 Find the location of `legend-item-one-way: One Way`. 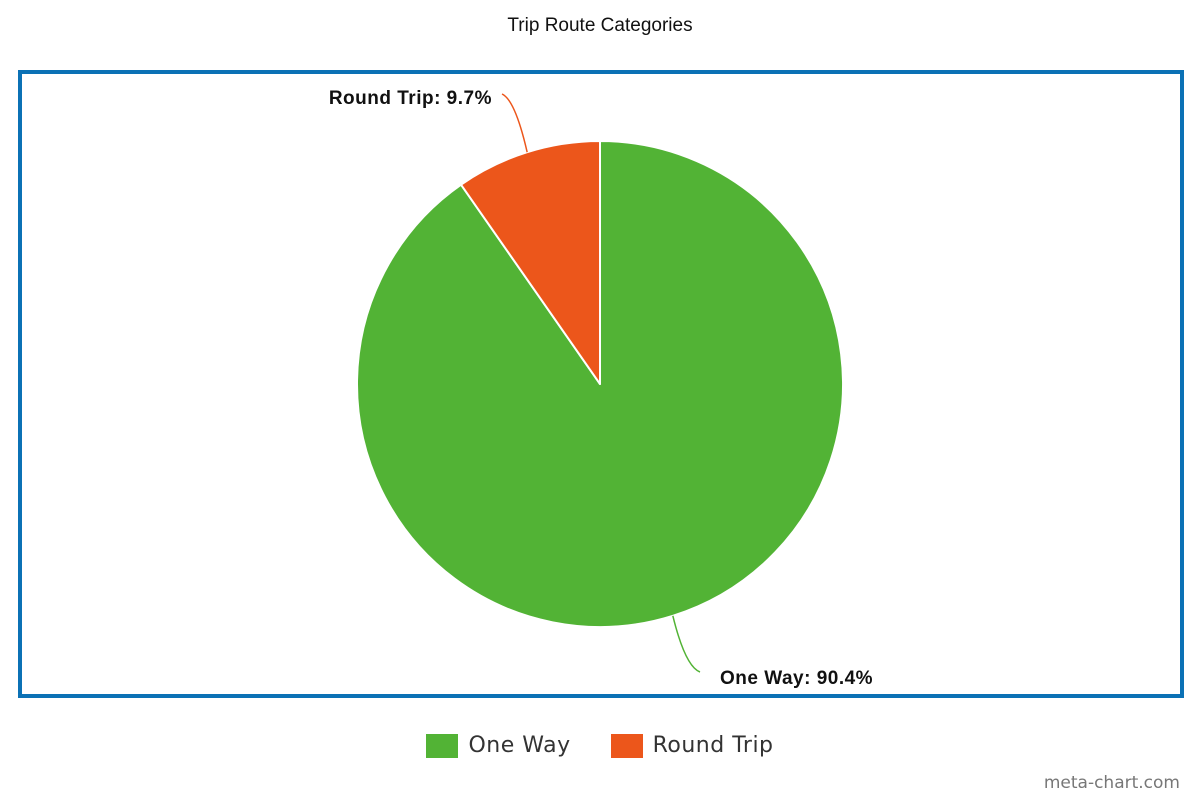

legend-item-one-way: One Way is located at coordinates (498, 745).